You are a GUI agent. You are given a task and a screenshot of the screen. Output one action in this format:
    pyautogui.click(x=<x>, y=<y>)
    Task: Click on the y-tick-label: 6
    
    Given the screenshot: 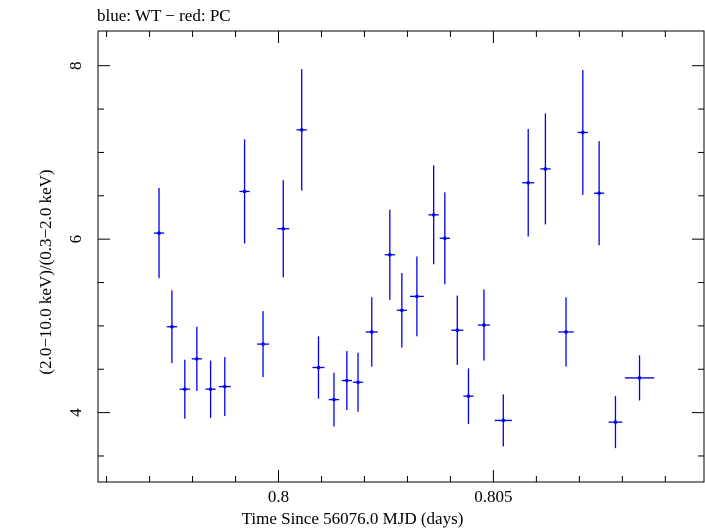 What is the action you would take?
    pyautogui.click(x=75, y=239)
    